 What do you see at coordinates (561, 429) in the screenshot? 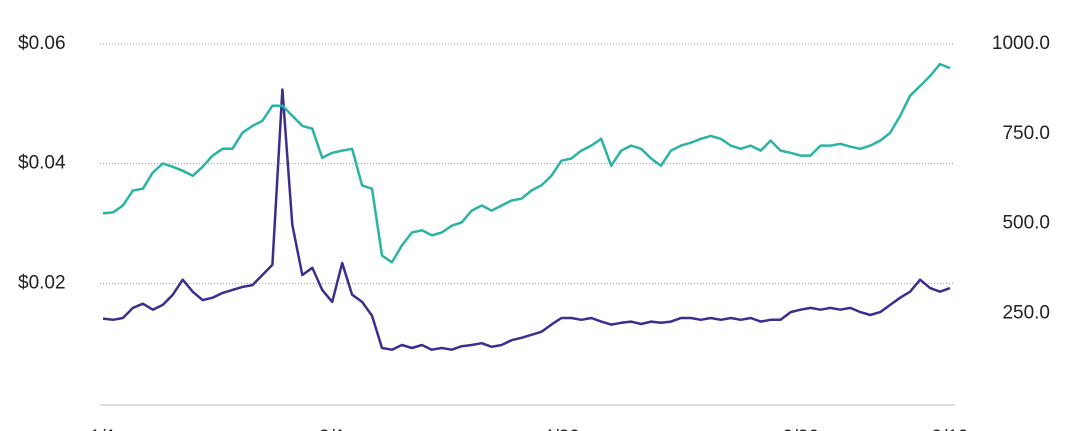
I see `x-tick-label: 4/30` at bounding box center [561, 429].